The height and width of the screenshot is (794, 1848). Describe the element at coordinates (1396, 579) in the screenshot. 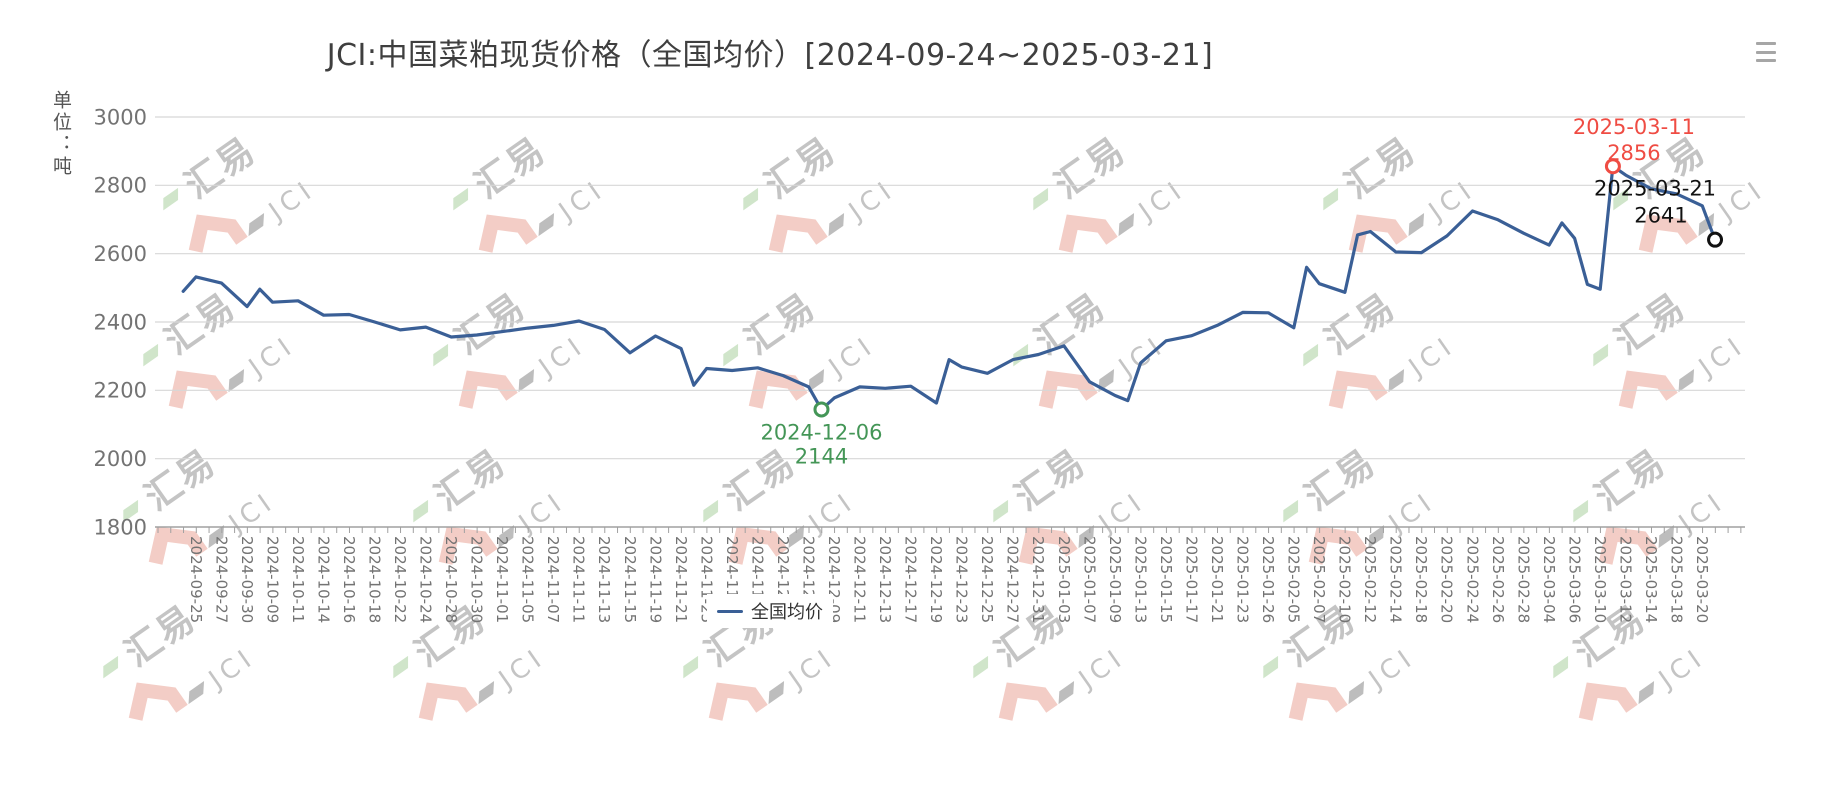

I see `x-tick-label: 2025-02-14` at that location.